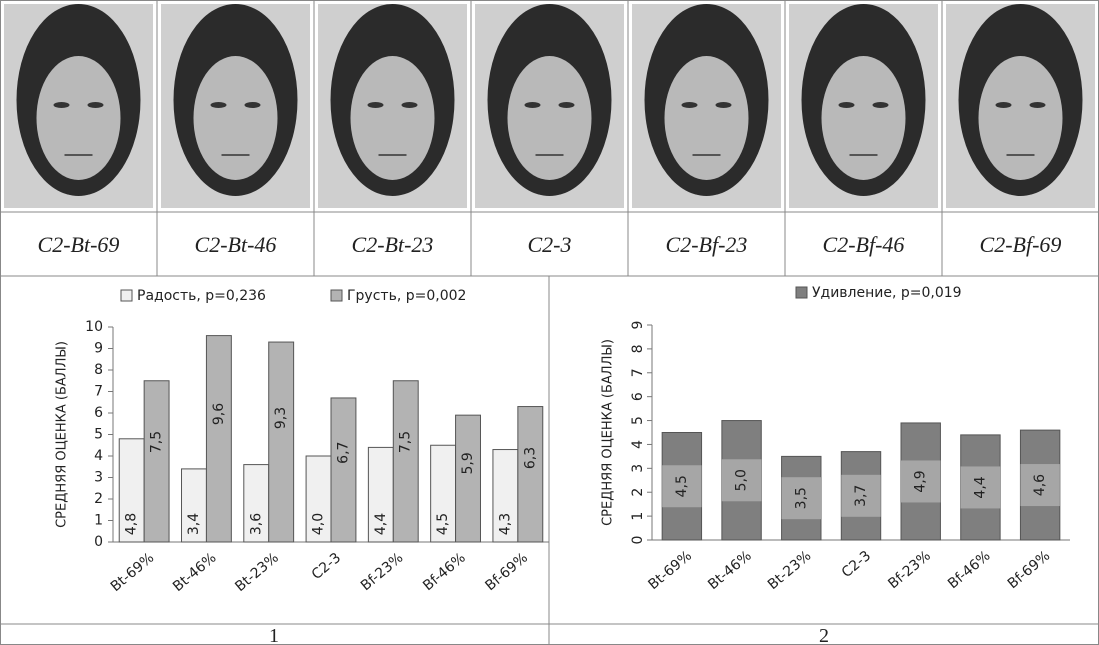 Image resolution: width=1099 pixels, height=645 pixels. Describe the element at coordinates (550, 244) in the screenshot. I see `face-label: C2-3` at that location.